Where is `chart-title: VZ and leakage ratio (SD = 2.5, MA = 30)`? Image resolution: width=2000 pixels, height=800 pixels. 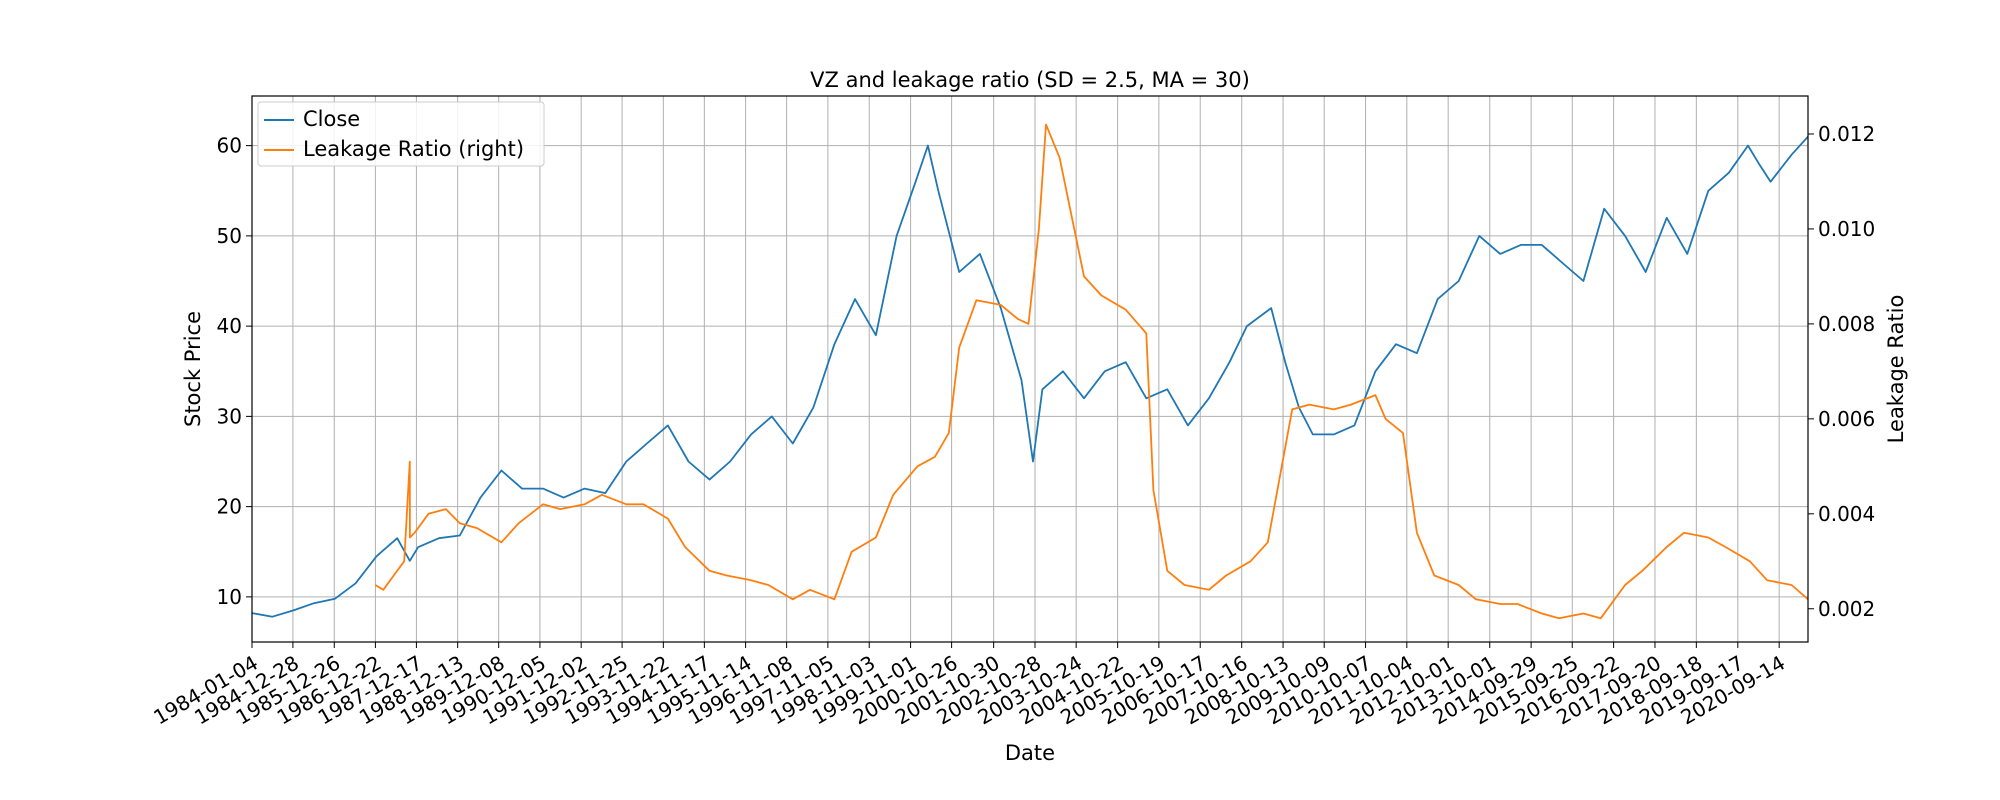 chart-title: VZ and leakage ratio (SD = 2.5, MA = 30) is located at coordinates (1030, 80).